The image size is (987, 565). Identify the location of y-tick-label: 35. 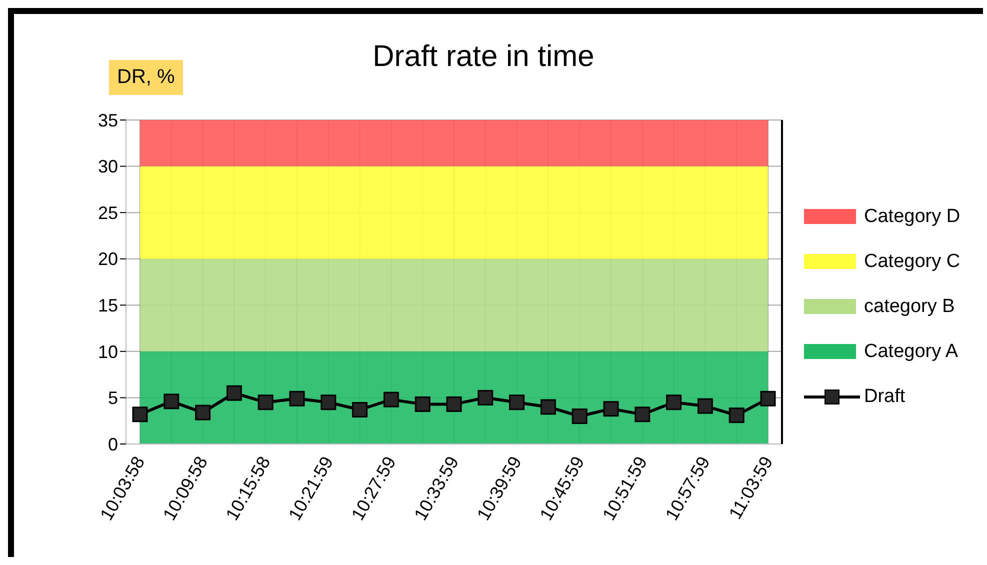
(108, 120).